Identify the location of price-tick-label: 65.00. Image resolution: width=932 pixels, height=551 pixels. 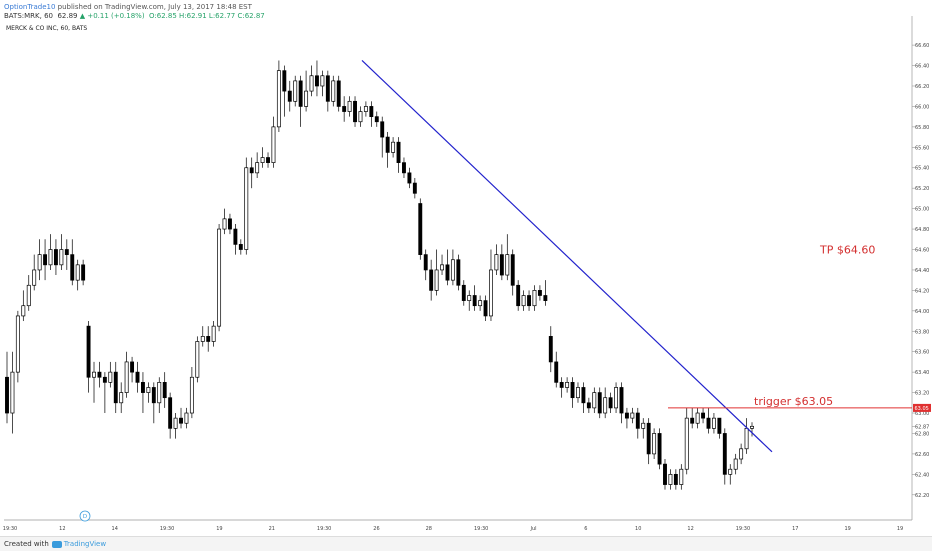
(922, 210).